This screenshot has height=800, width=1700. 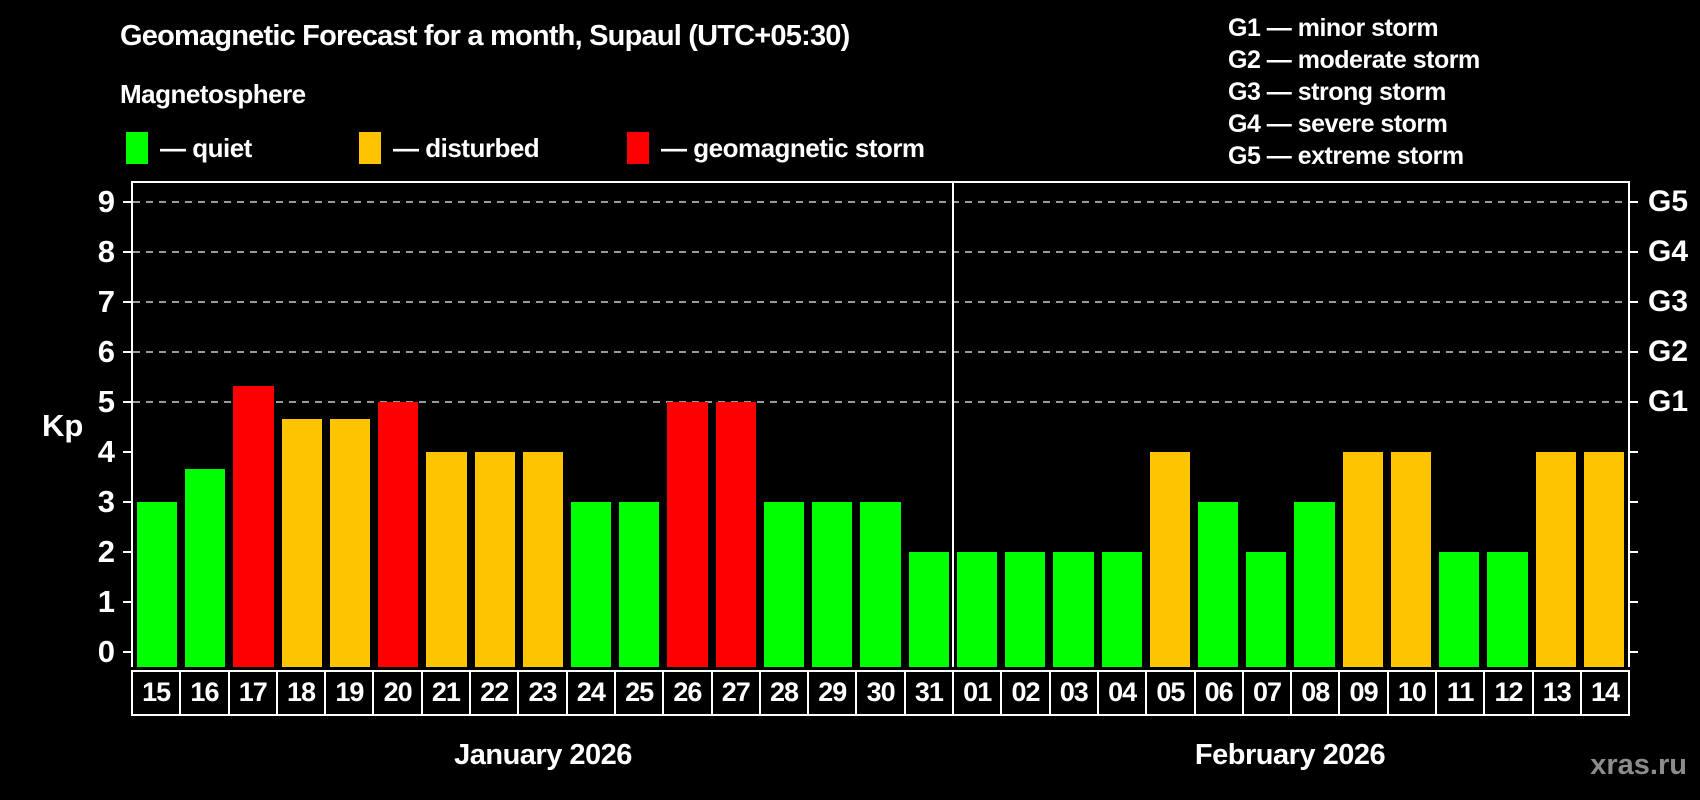 I want to click on day-label-06: 06, so click(x=1220, y=693).